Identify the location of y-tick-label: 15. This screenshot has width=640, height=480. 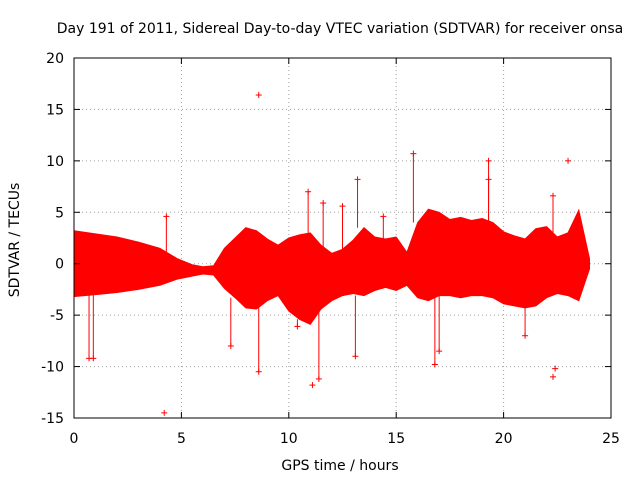
(55, 110).